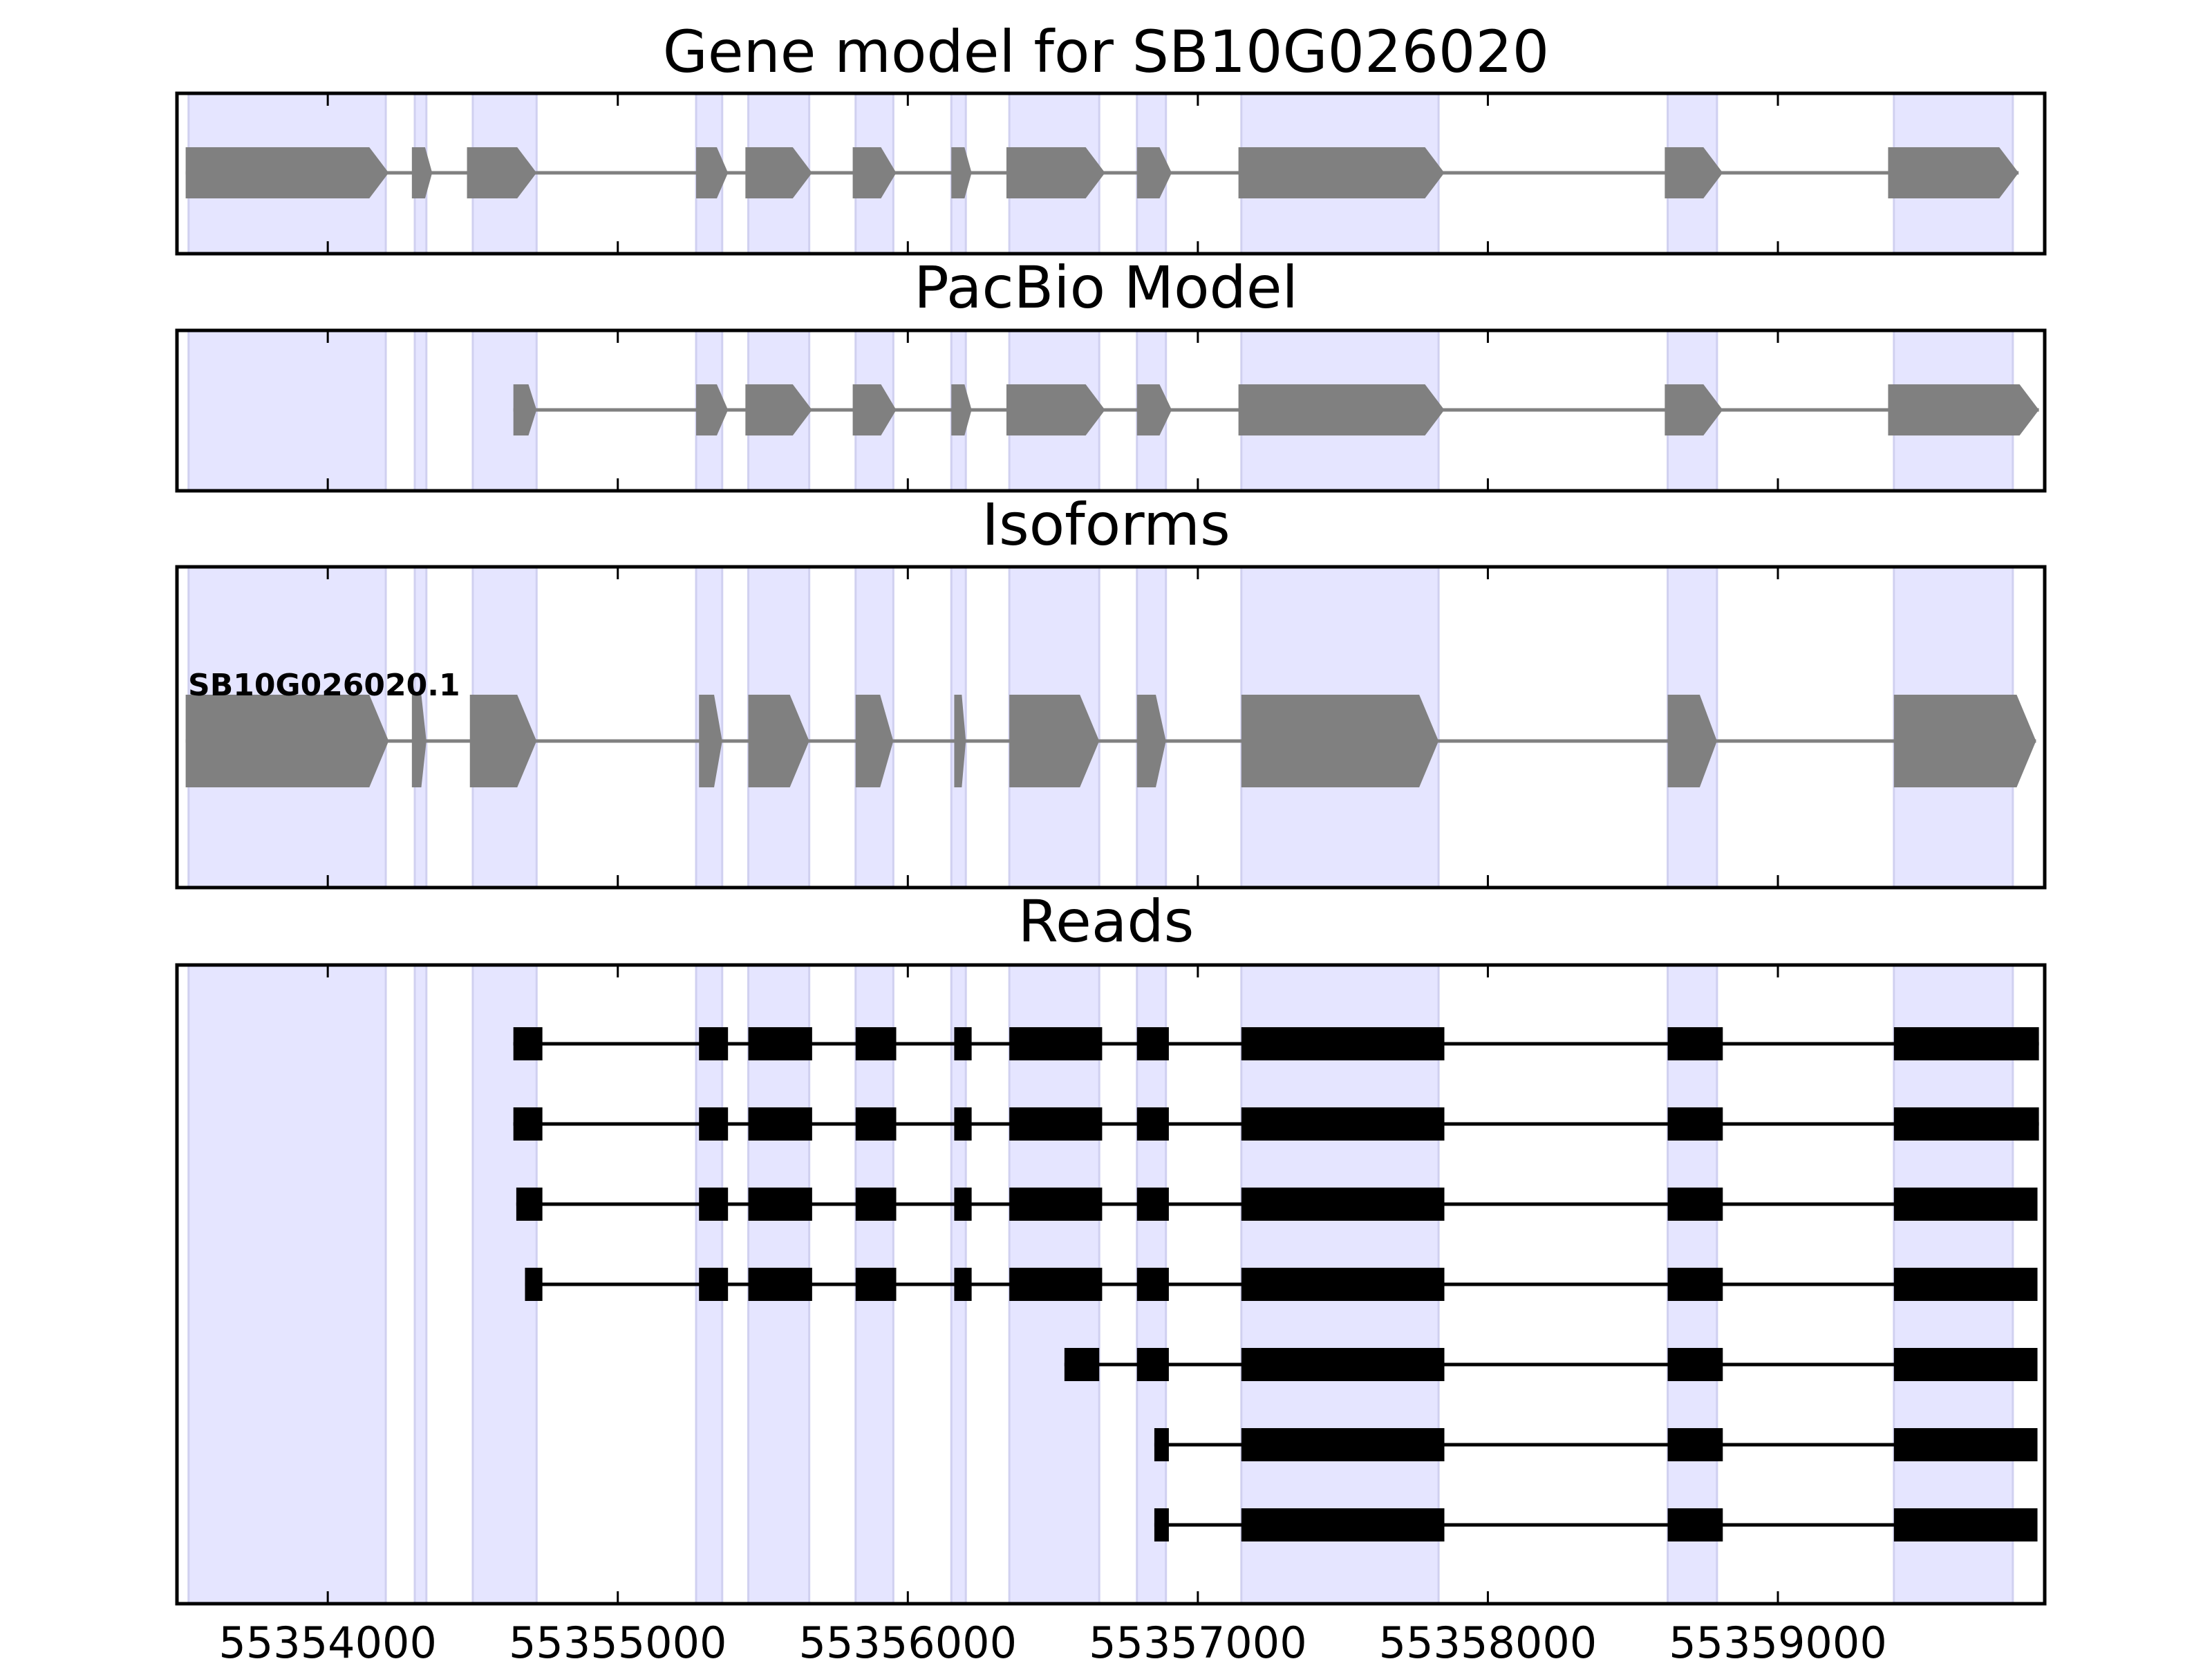 This screenshot has height=1659, width=2212. I want to click on x-tick-label: 55356000, so click(908, 1638).